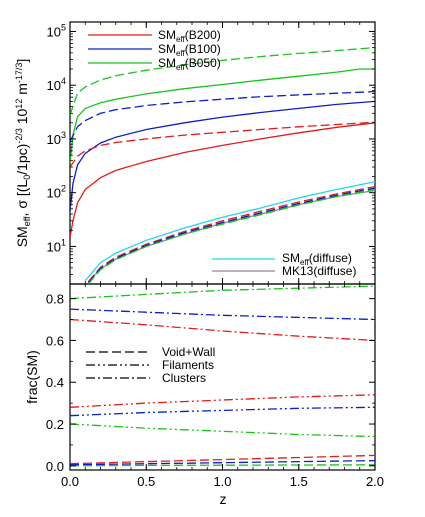  What do you see at coordinates (56, 30) in the screenshot?
I see `top-y-tick-label: 10⁵` at bounding box center [56, 30].